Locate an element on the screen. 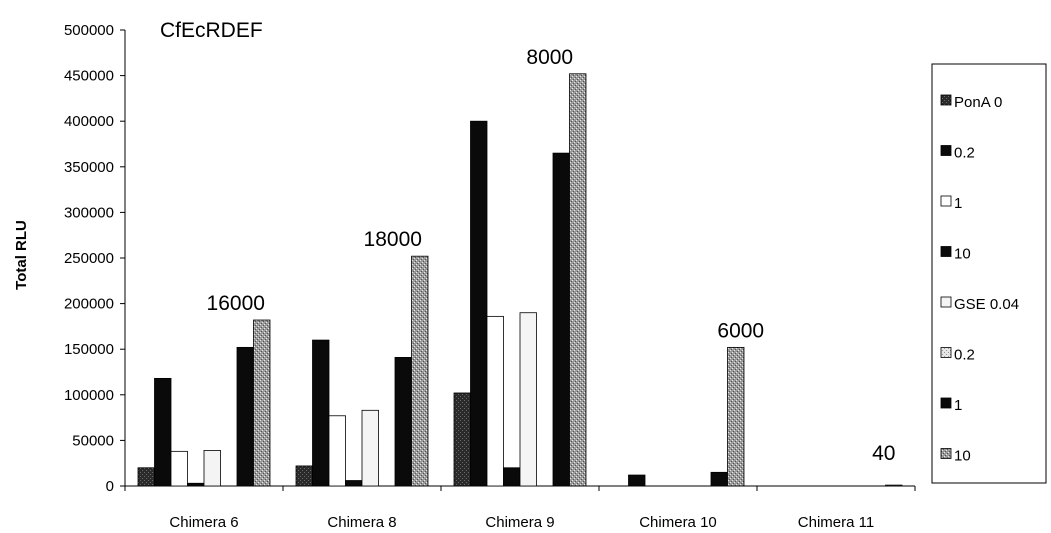 The height and width of the screenshot is (533, 1051). y-tick-label: 0 is located at coordinates (110, 486).